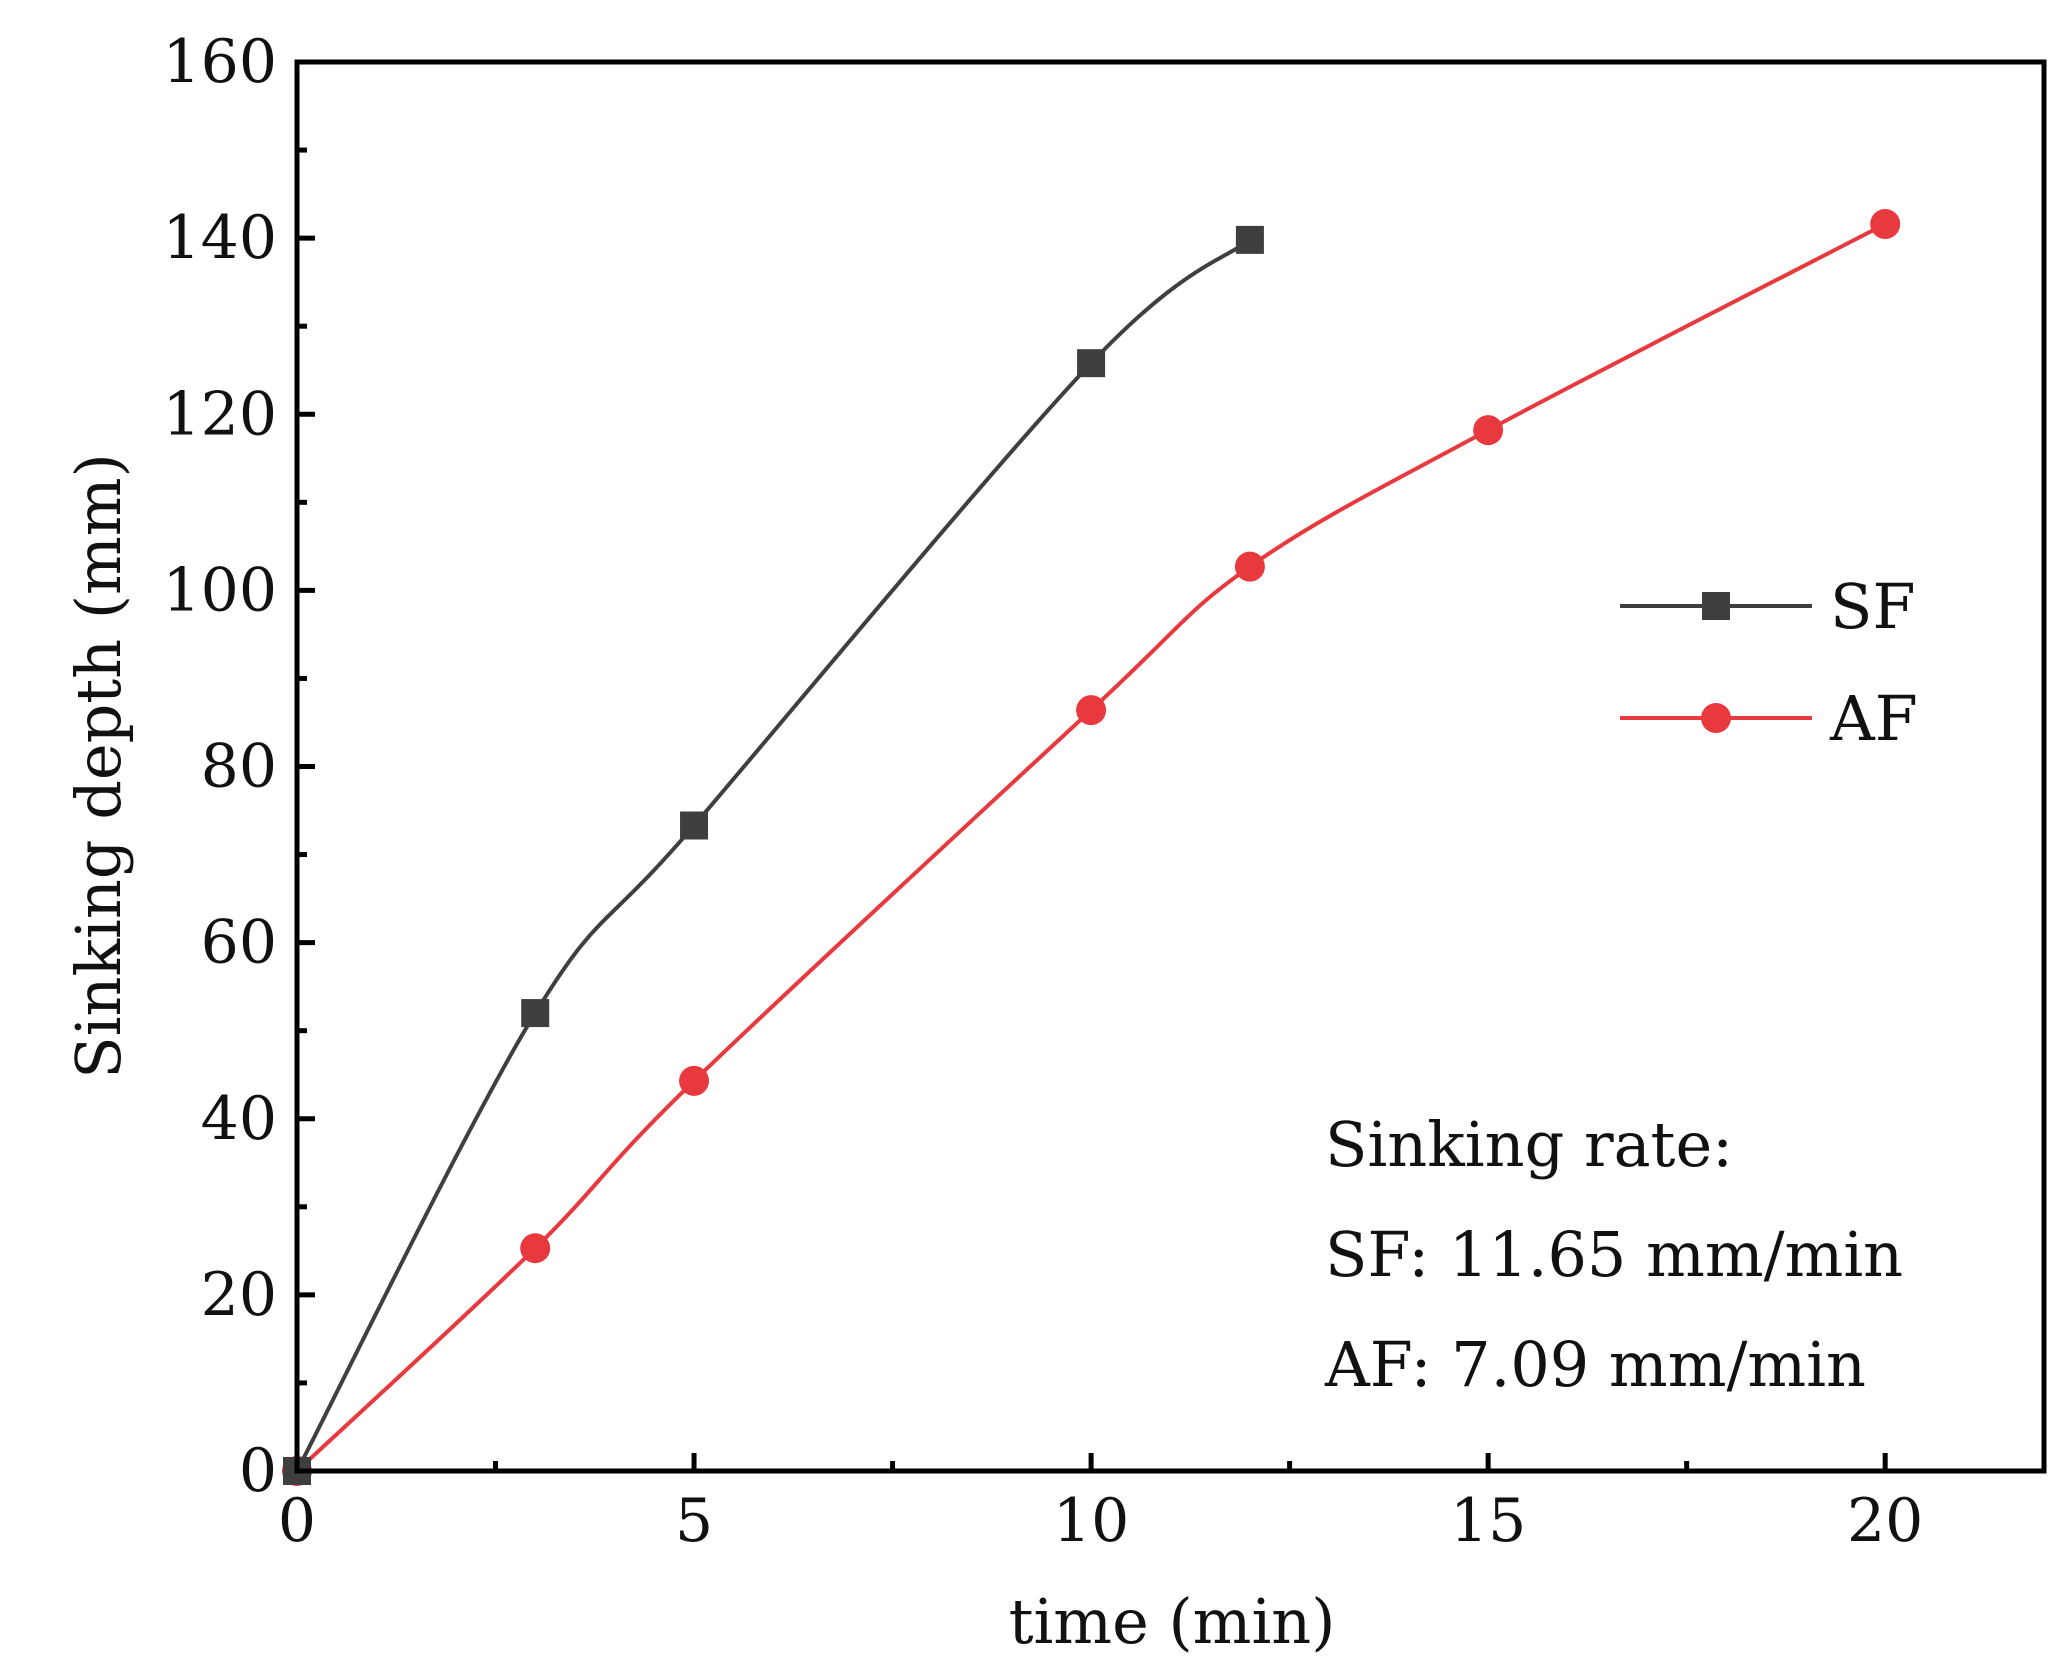 The width and height of the screenshot is (2068, 1664). Describe the element at coordinates (1716, 606) in the screenshot. I see `legend-sf-marker` at that location.